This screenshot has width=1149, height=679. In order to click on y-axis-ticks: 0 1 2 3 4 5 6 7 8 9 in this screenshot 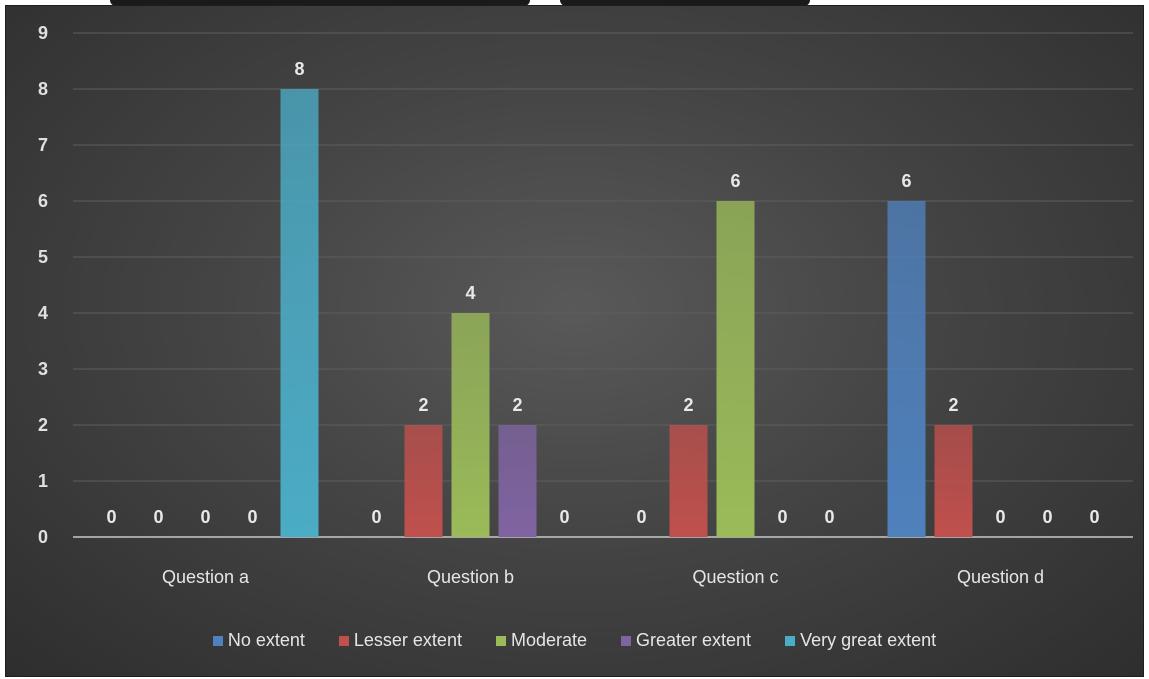, I will do `click(43, 285)`.